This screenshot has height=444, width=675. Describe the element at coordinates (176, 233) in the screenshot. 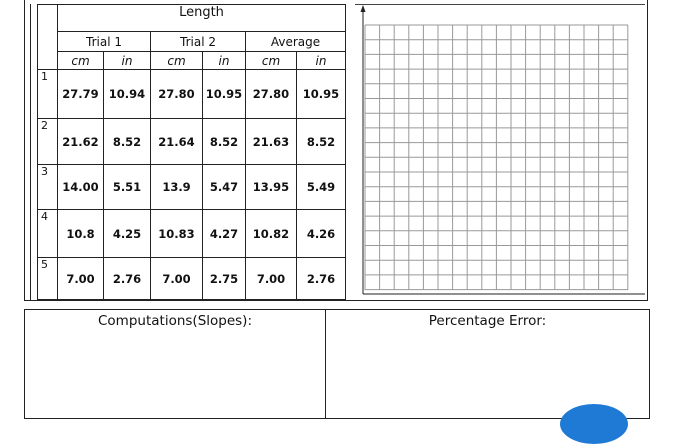

I see `length-value: 10.83` at that location.